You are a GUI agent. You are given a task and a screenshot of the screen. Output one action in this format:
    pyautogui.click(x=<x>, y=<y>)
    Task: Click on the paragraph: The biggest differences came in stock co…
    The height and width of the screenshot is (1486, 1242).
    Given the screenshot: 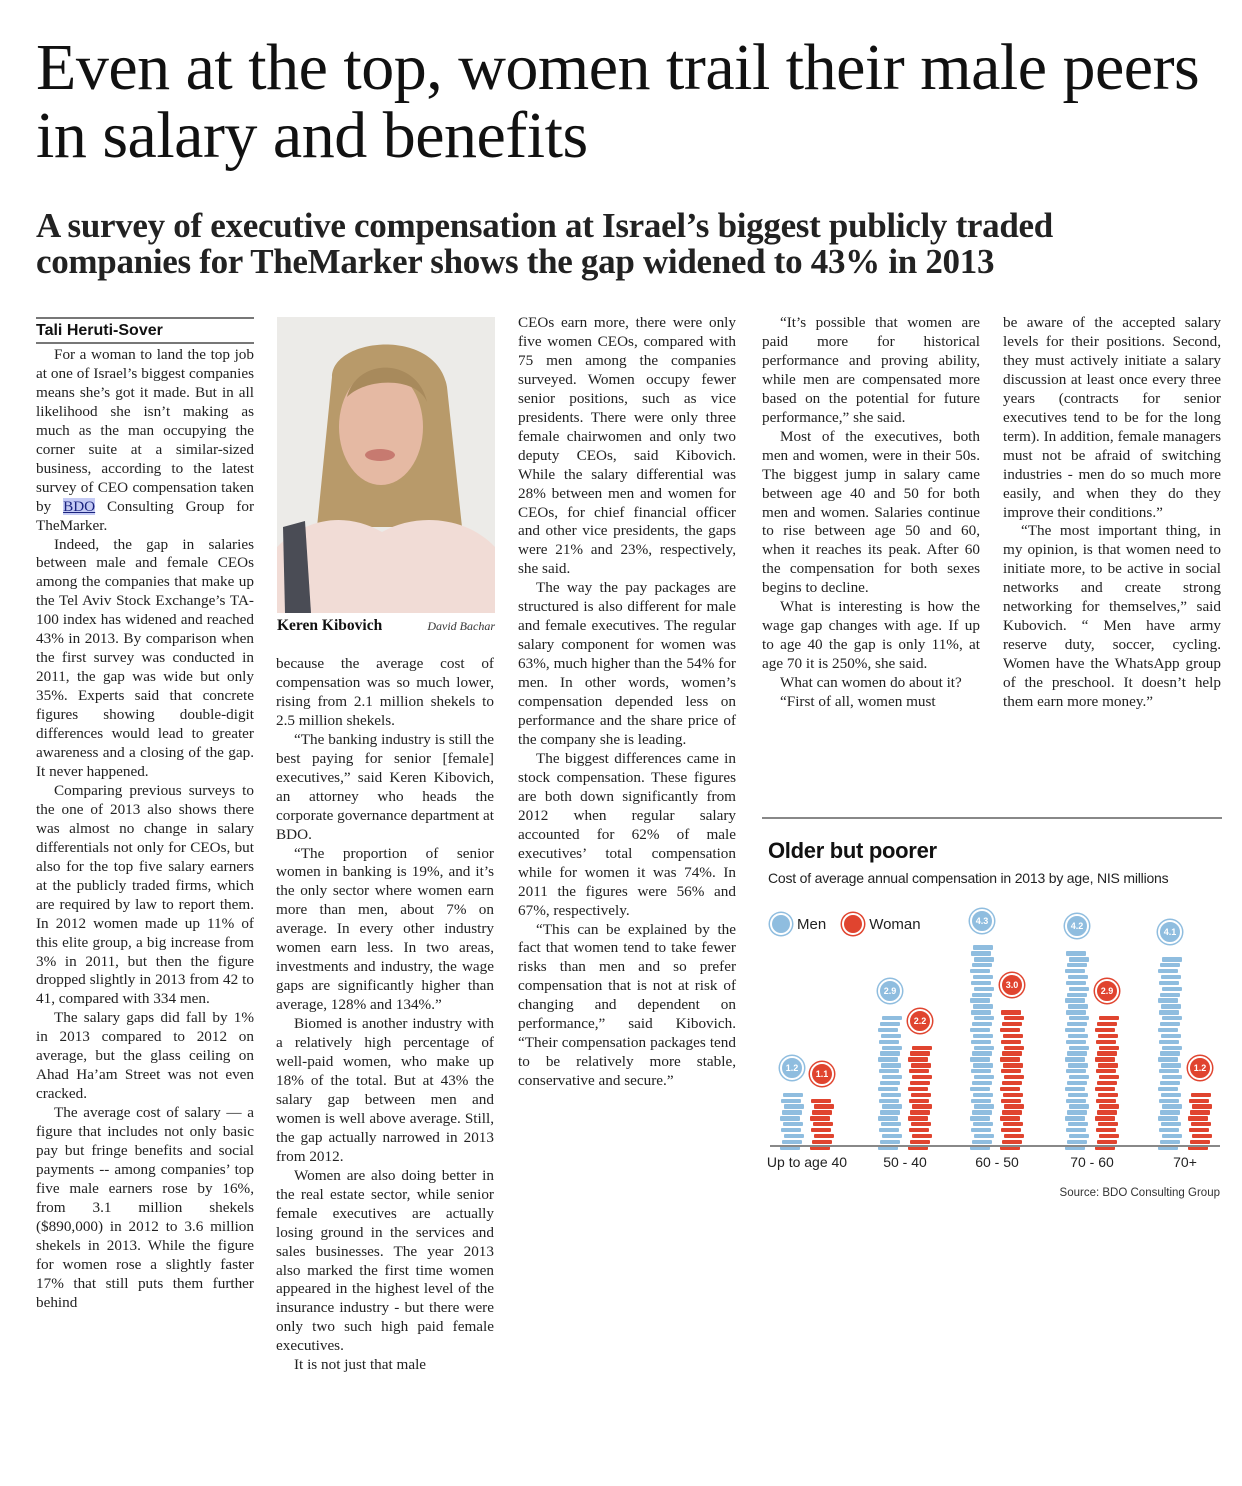 What is the action you would take?
    pyautogui.click(x=627, y=834)
    